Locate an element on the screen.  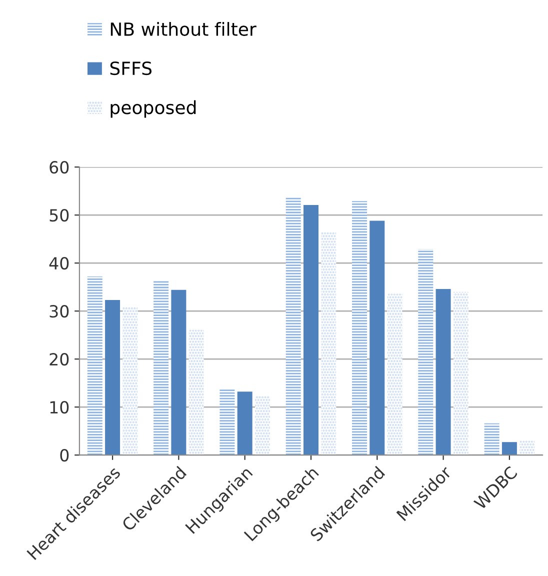
y-tick-label: 40 is located at coordinates (59, 263).